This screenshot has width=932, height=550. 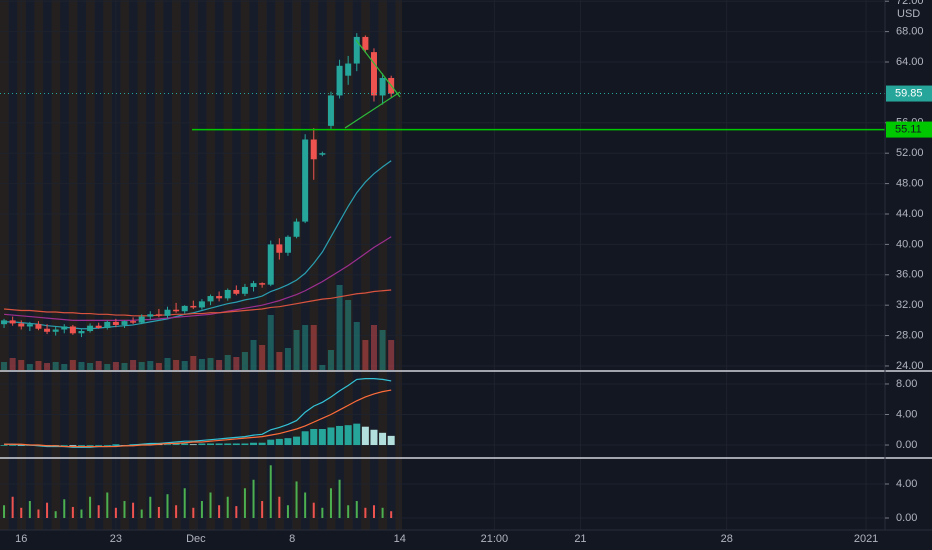 What do you see at coordinates (910, 62) in the screenshot?
I see `y-tick-label: 64.00` at bounding box center [910, 62].